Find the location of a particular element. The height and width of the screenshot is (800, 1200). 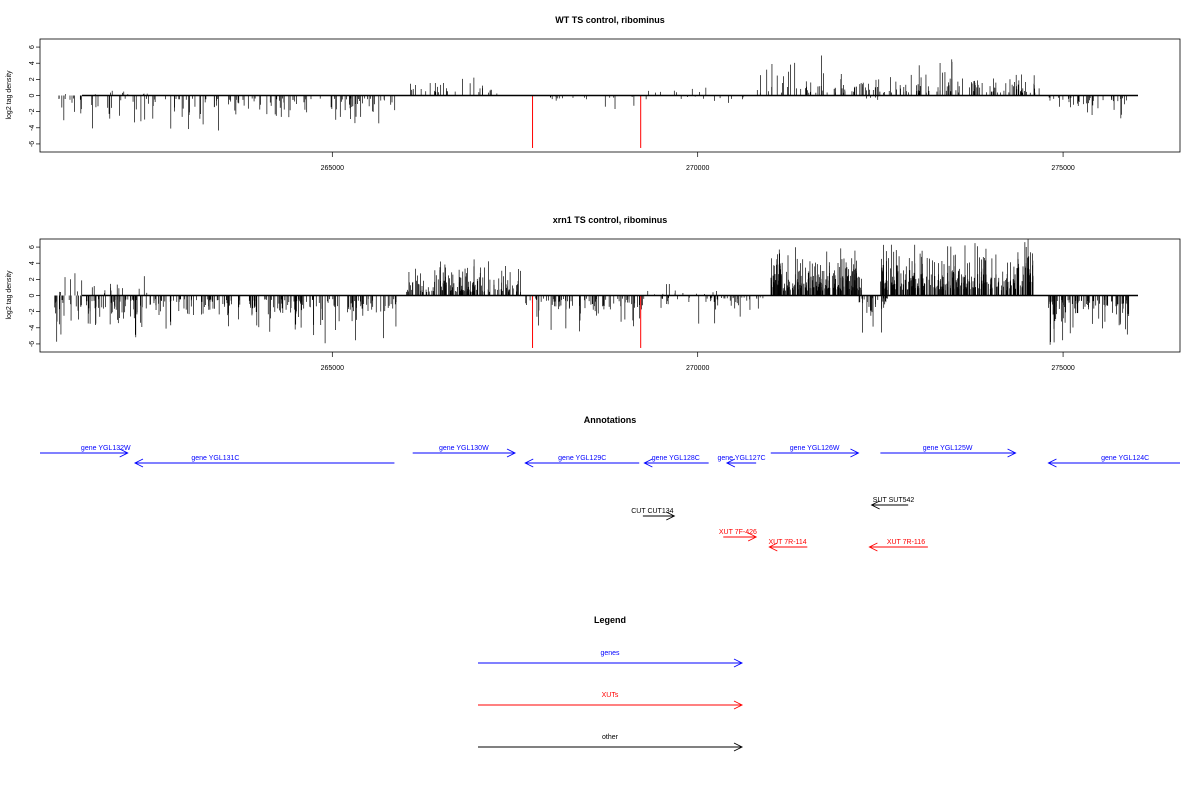

feature-gene: gene YGL132W is located at coordinates (85, 451).